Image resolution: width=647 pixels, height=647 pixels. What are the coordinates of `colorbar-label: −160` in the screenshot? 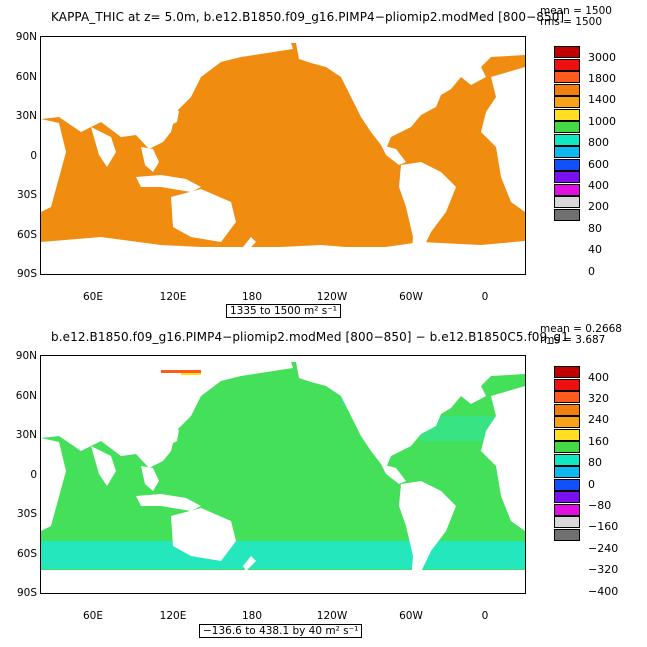 It's located at (603, 527).